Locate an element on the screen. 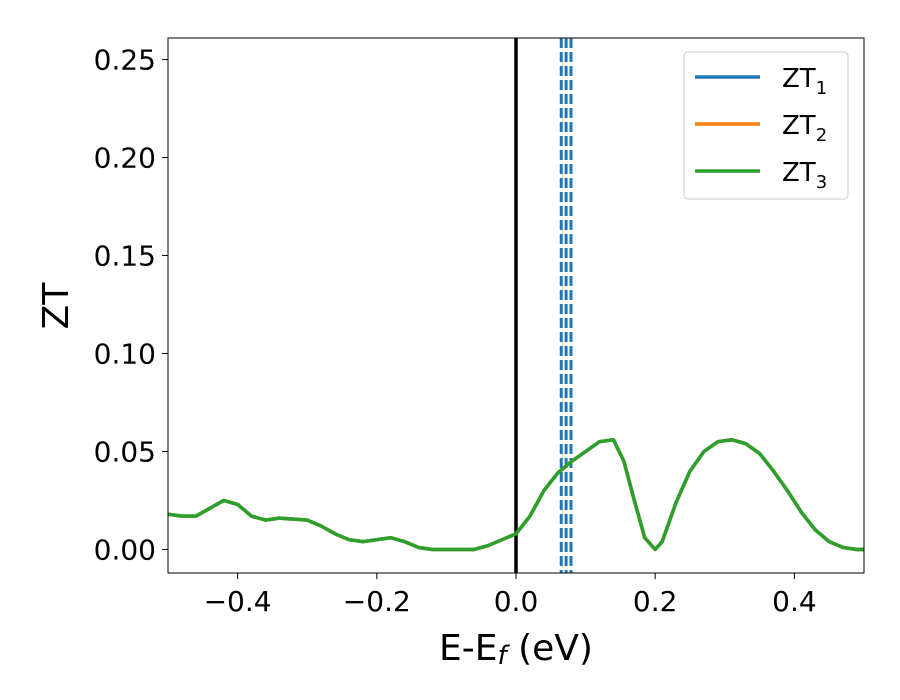 This screenshot has width=900, height=700. vertical-lines is located at coordinates (543, 305).